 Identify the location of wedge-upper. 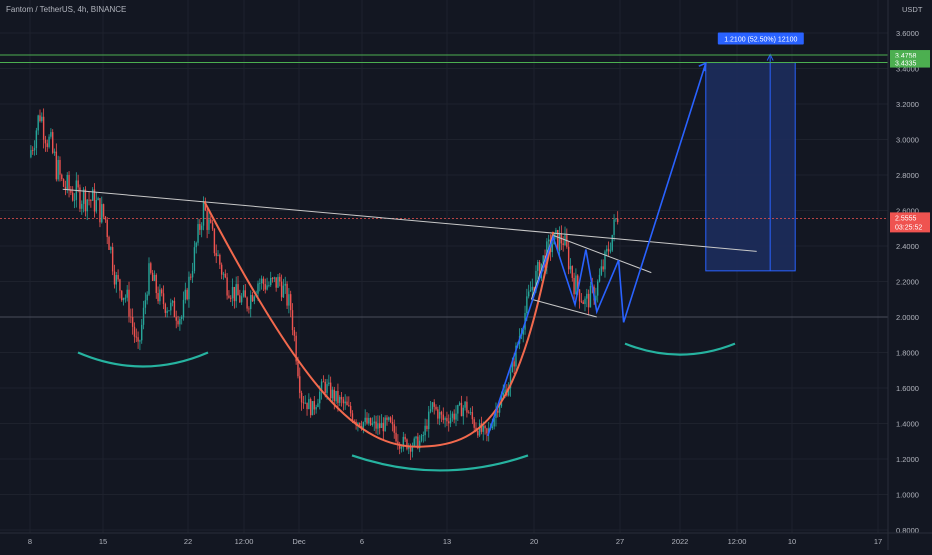
(602, 254).